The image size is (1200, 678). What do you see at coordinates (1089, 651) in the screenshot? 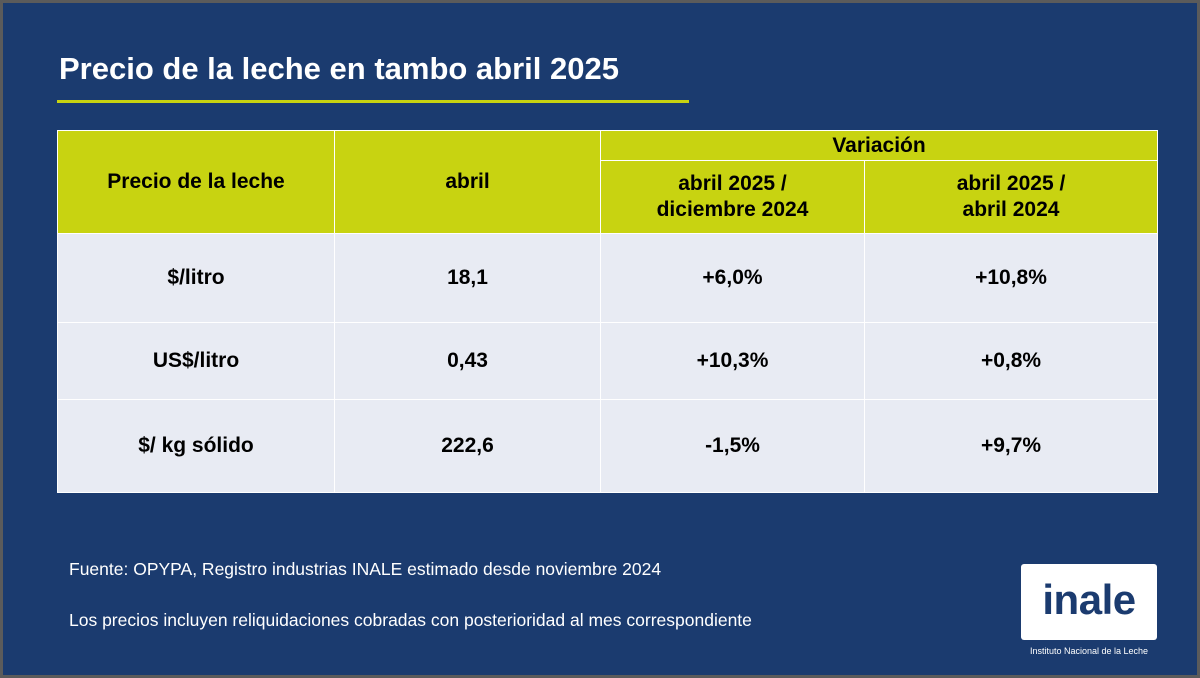
I see `logo-caption: Instituto Nacional de la Leche` at bounding box center [1089, 651].